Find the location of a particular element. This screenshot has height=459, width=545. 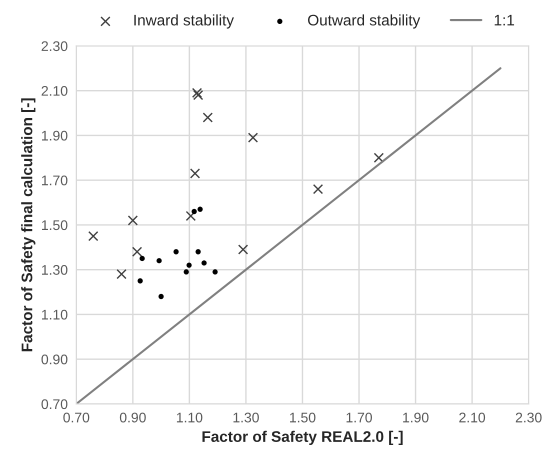

legend-label: 1:1 is located at coordinates (504, 20).